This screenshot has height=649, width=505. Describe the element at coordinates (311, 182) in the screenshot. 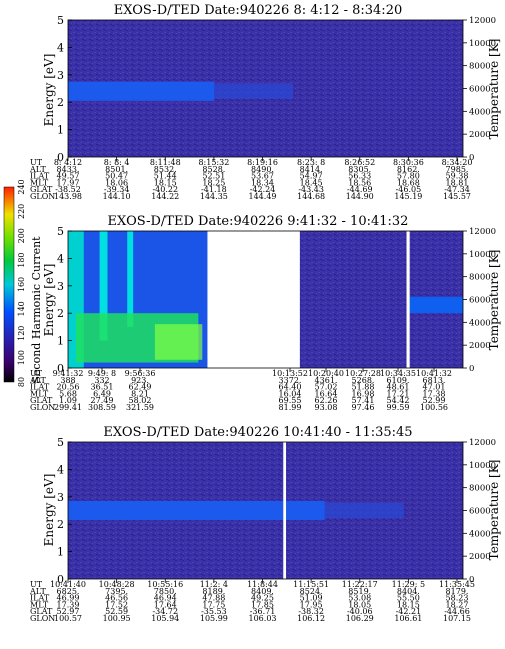

I see `ephemeris-cell: 18.45` at that location.